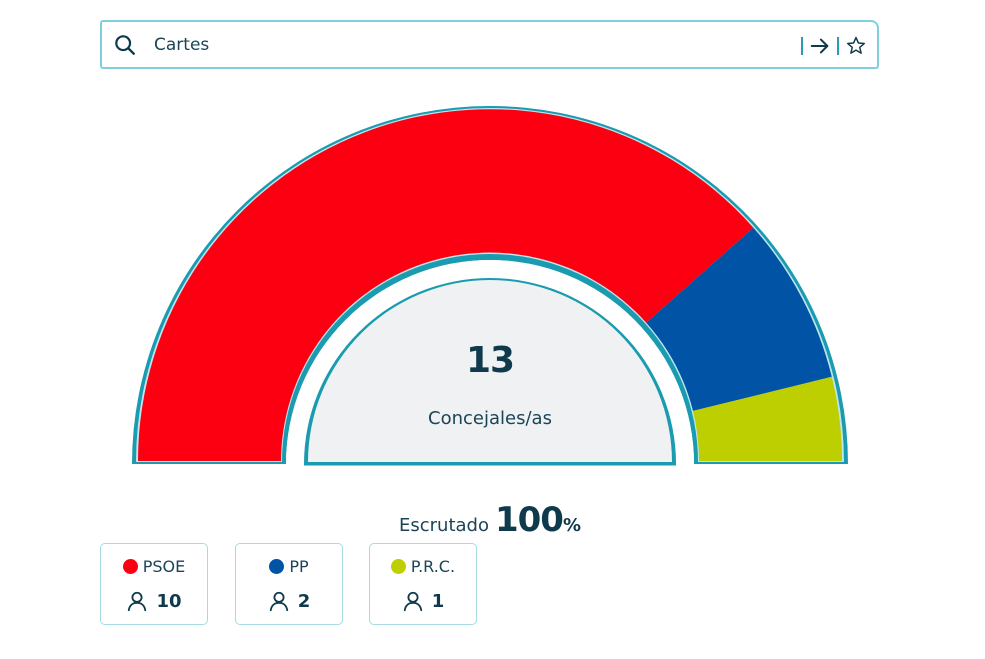 The width and height of the screenshot is (985, 659). Describe the element at coordinates (433, 566) in the screenshot. I see `party-name: P.R.C.` at that location.